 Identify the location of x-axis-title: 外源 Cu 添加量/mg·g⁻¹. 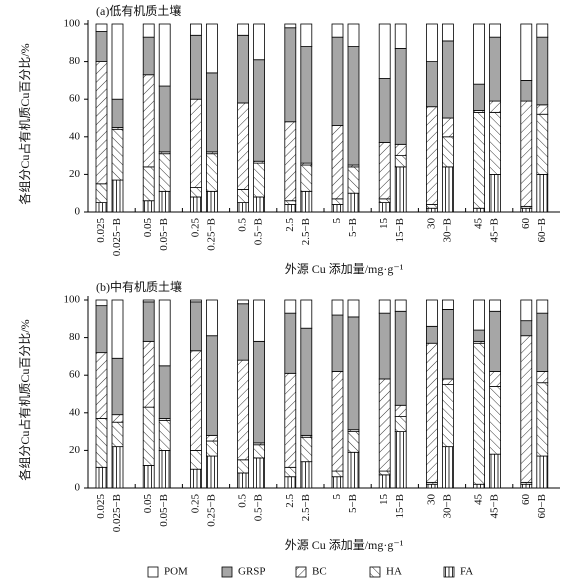
(344, 545).